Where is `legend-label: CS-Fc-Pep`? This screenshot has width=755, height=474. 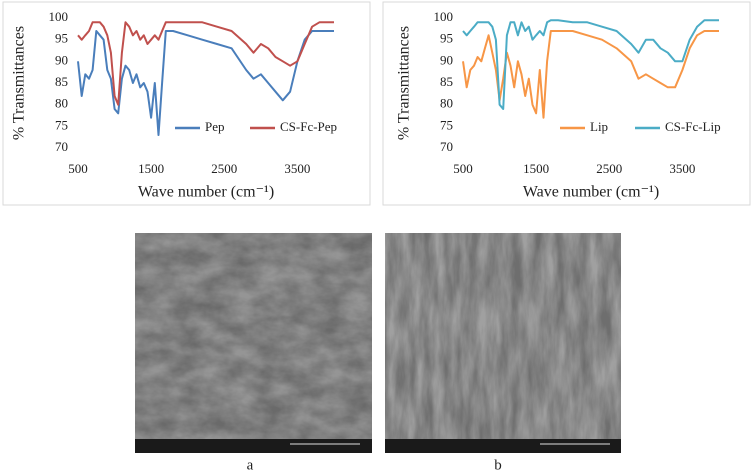 legend-label: CS-Fc-Pep is located at coordinates (308, 126).